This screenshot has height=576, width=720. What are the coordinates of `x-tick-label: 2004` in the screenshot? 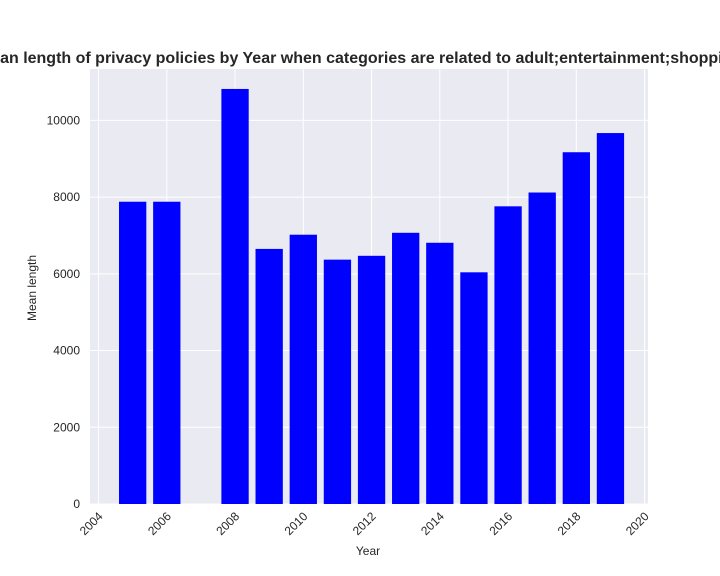 It's located at (91, 523).